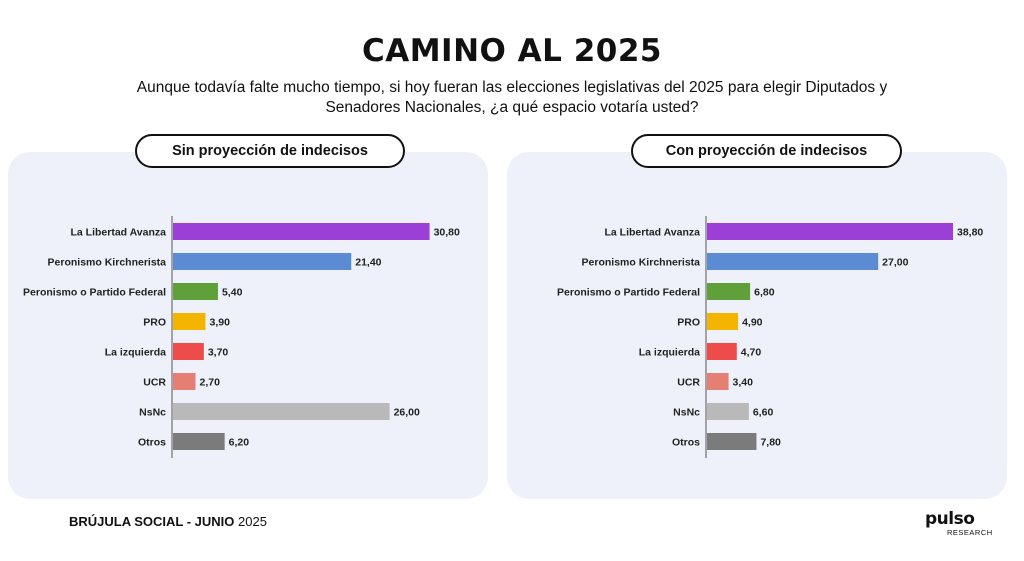 The image size is (1024, 561). What do you see at coordinates (763, 413) in the screenshot?
I see `data-label: 6,60` at bounding box center [763, 413].